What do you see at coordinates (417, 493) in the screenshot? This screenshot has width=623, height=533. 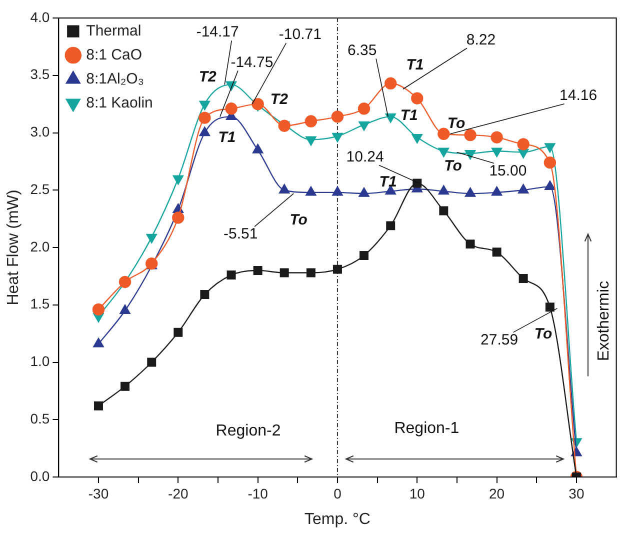 I see `x-tick-label: 10` at bounding box center [417, 493].